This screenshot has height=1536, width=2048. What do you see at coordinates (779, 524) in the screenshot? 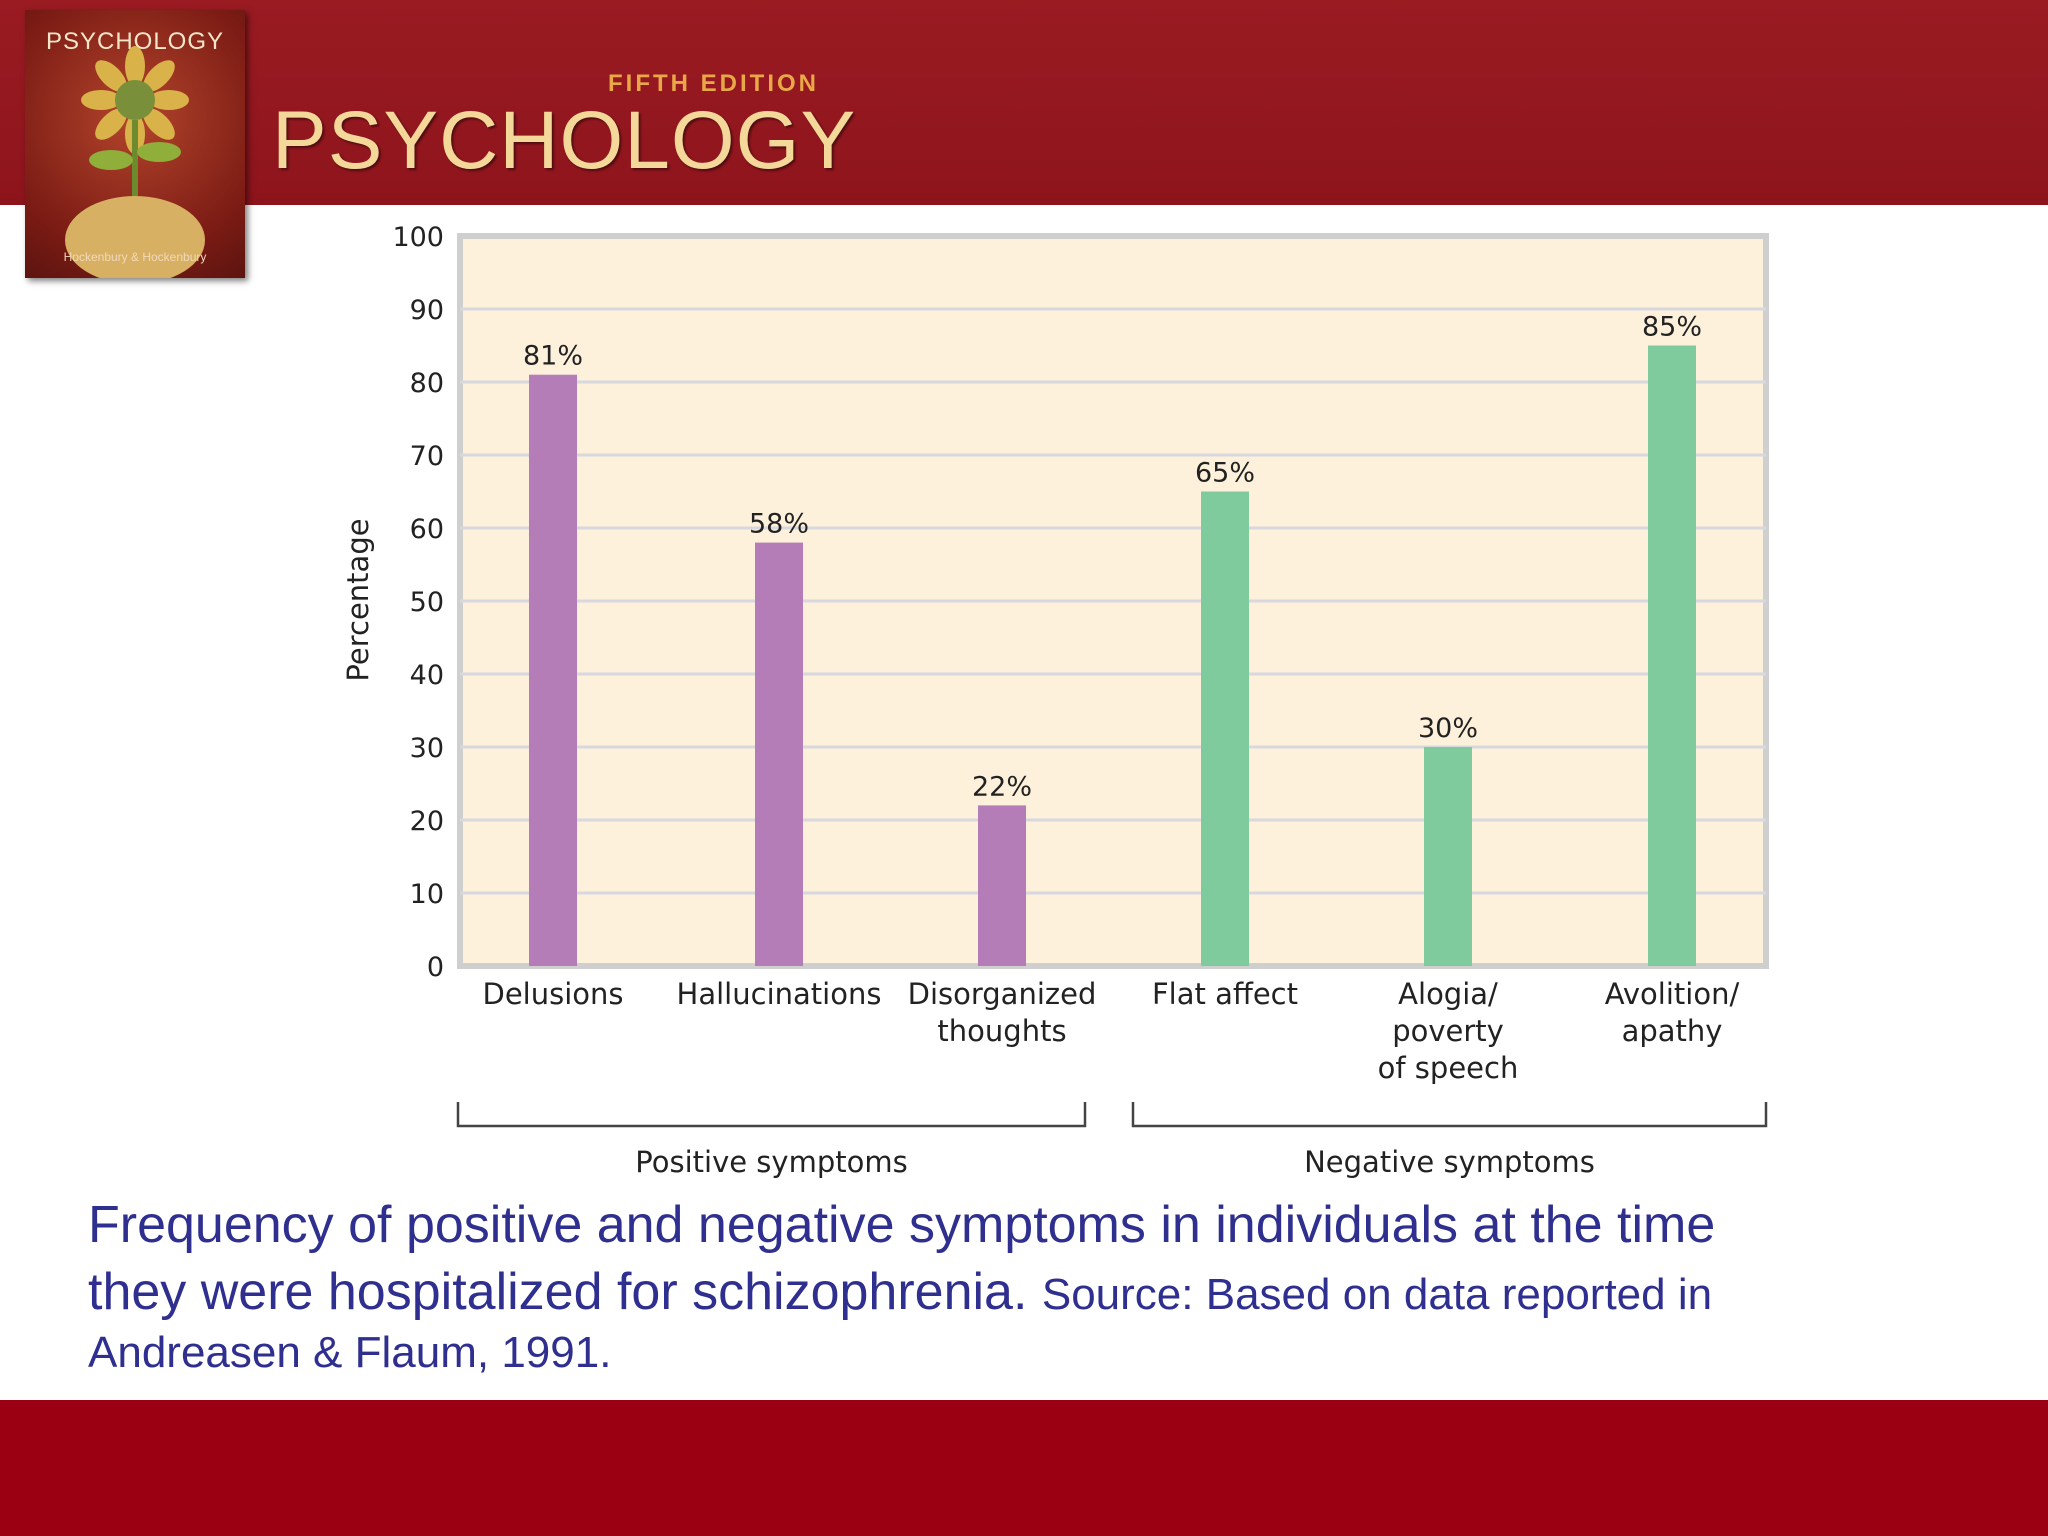
I see `data-label: 58%` at bounding box center [779, 524].